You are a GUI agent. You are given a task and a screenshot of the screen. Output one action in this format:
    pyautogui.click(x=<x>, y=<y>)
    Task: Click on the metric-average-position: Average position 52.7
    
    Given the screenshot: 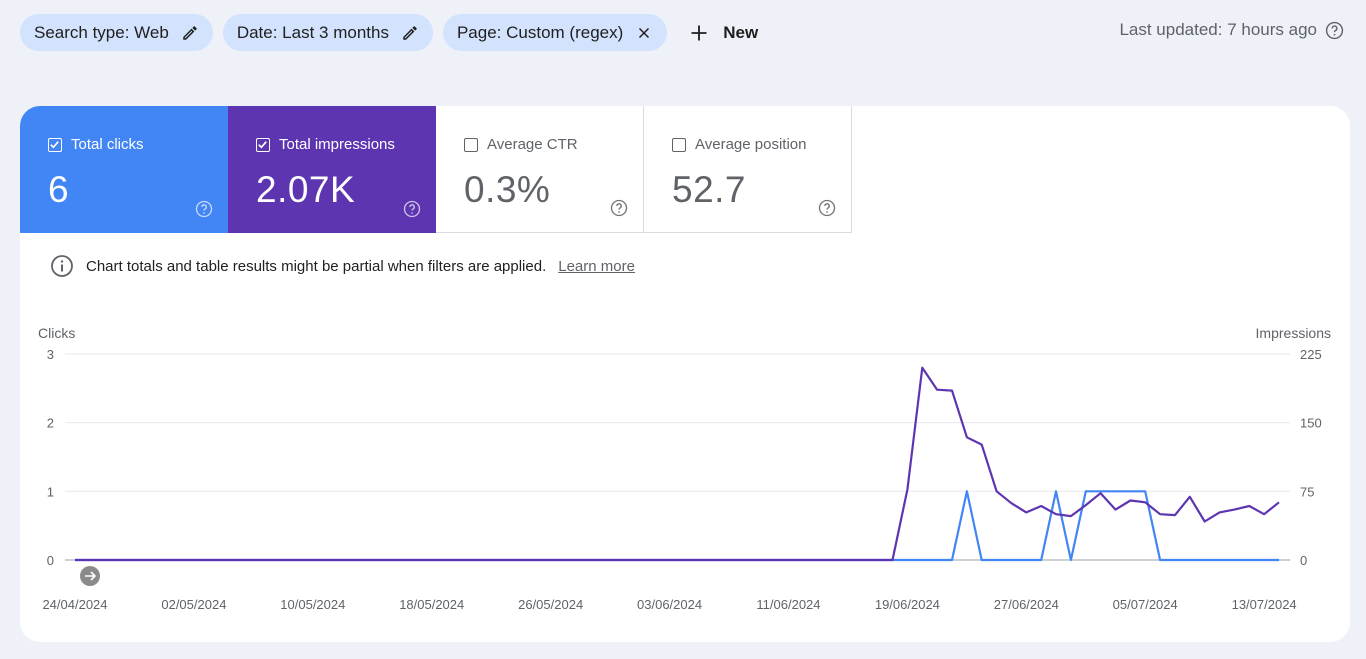 What is the action you would take?
    pyautogui.click(x=748, y=169)
    